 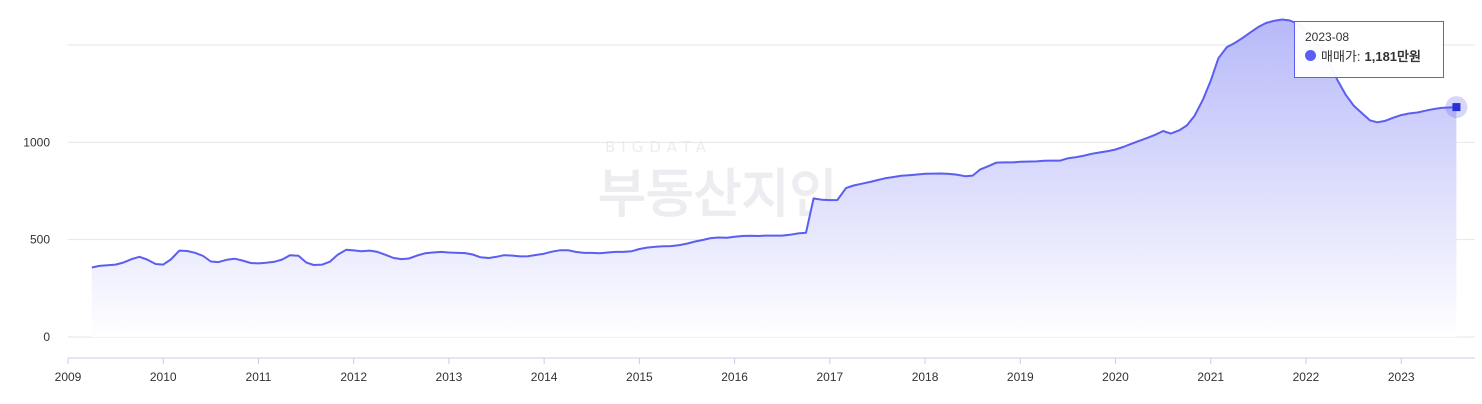 I want to click on y-axis-labels: 0 500 1000, so click(x=36, y=239).